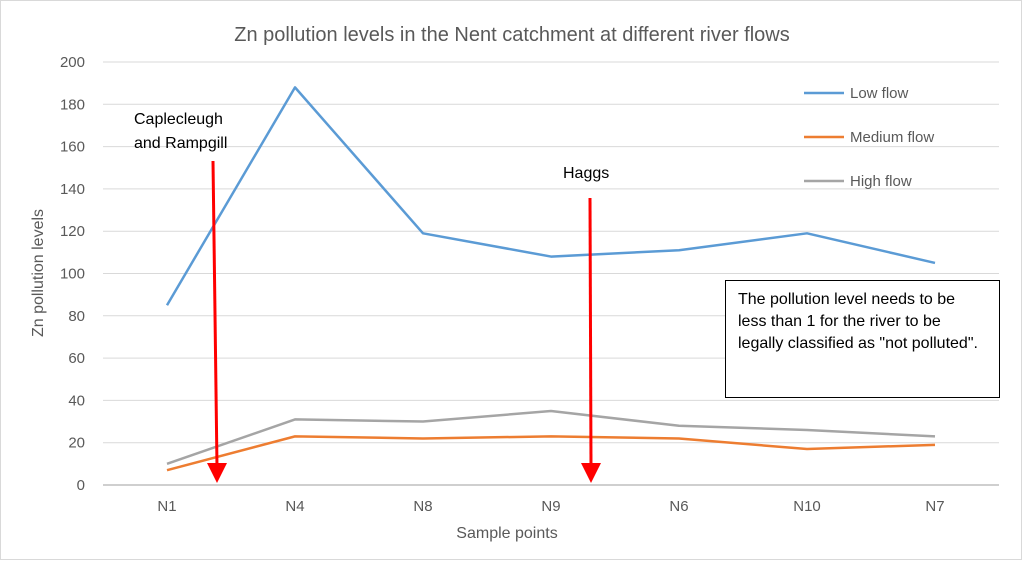 The width and height of the screenshot is (1022, 561). I want to click on series-line-high-flow, so click(551, 437).